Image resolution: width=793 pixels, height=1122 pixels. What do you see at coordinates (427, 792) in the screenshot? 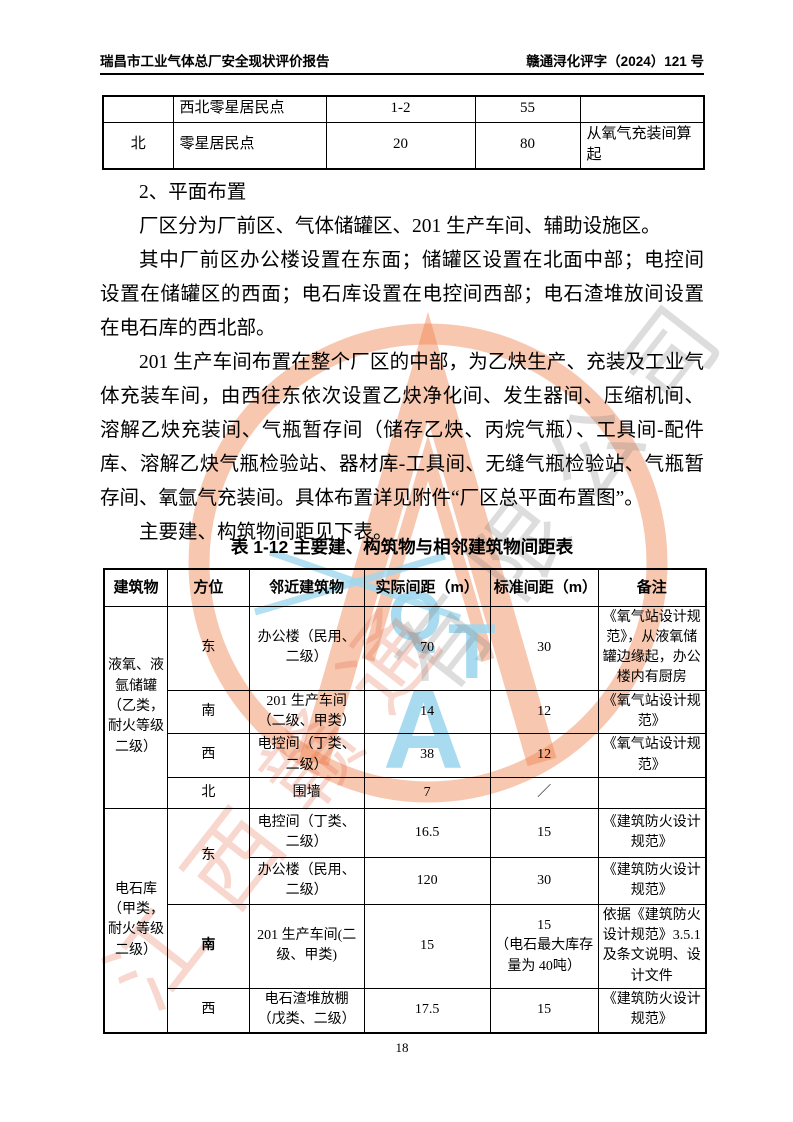
I see `cell-actual: 7` at bounding box center [427, 792].